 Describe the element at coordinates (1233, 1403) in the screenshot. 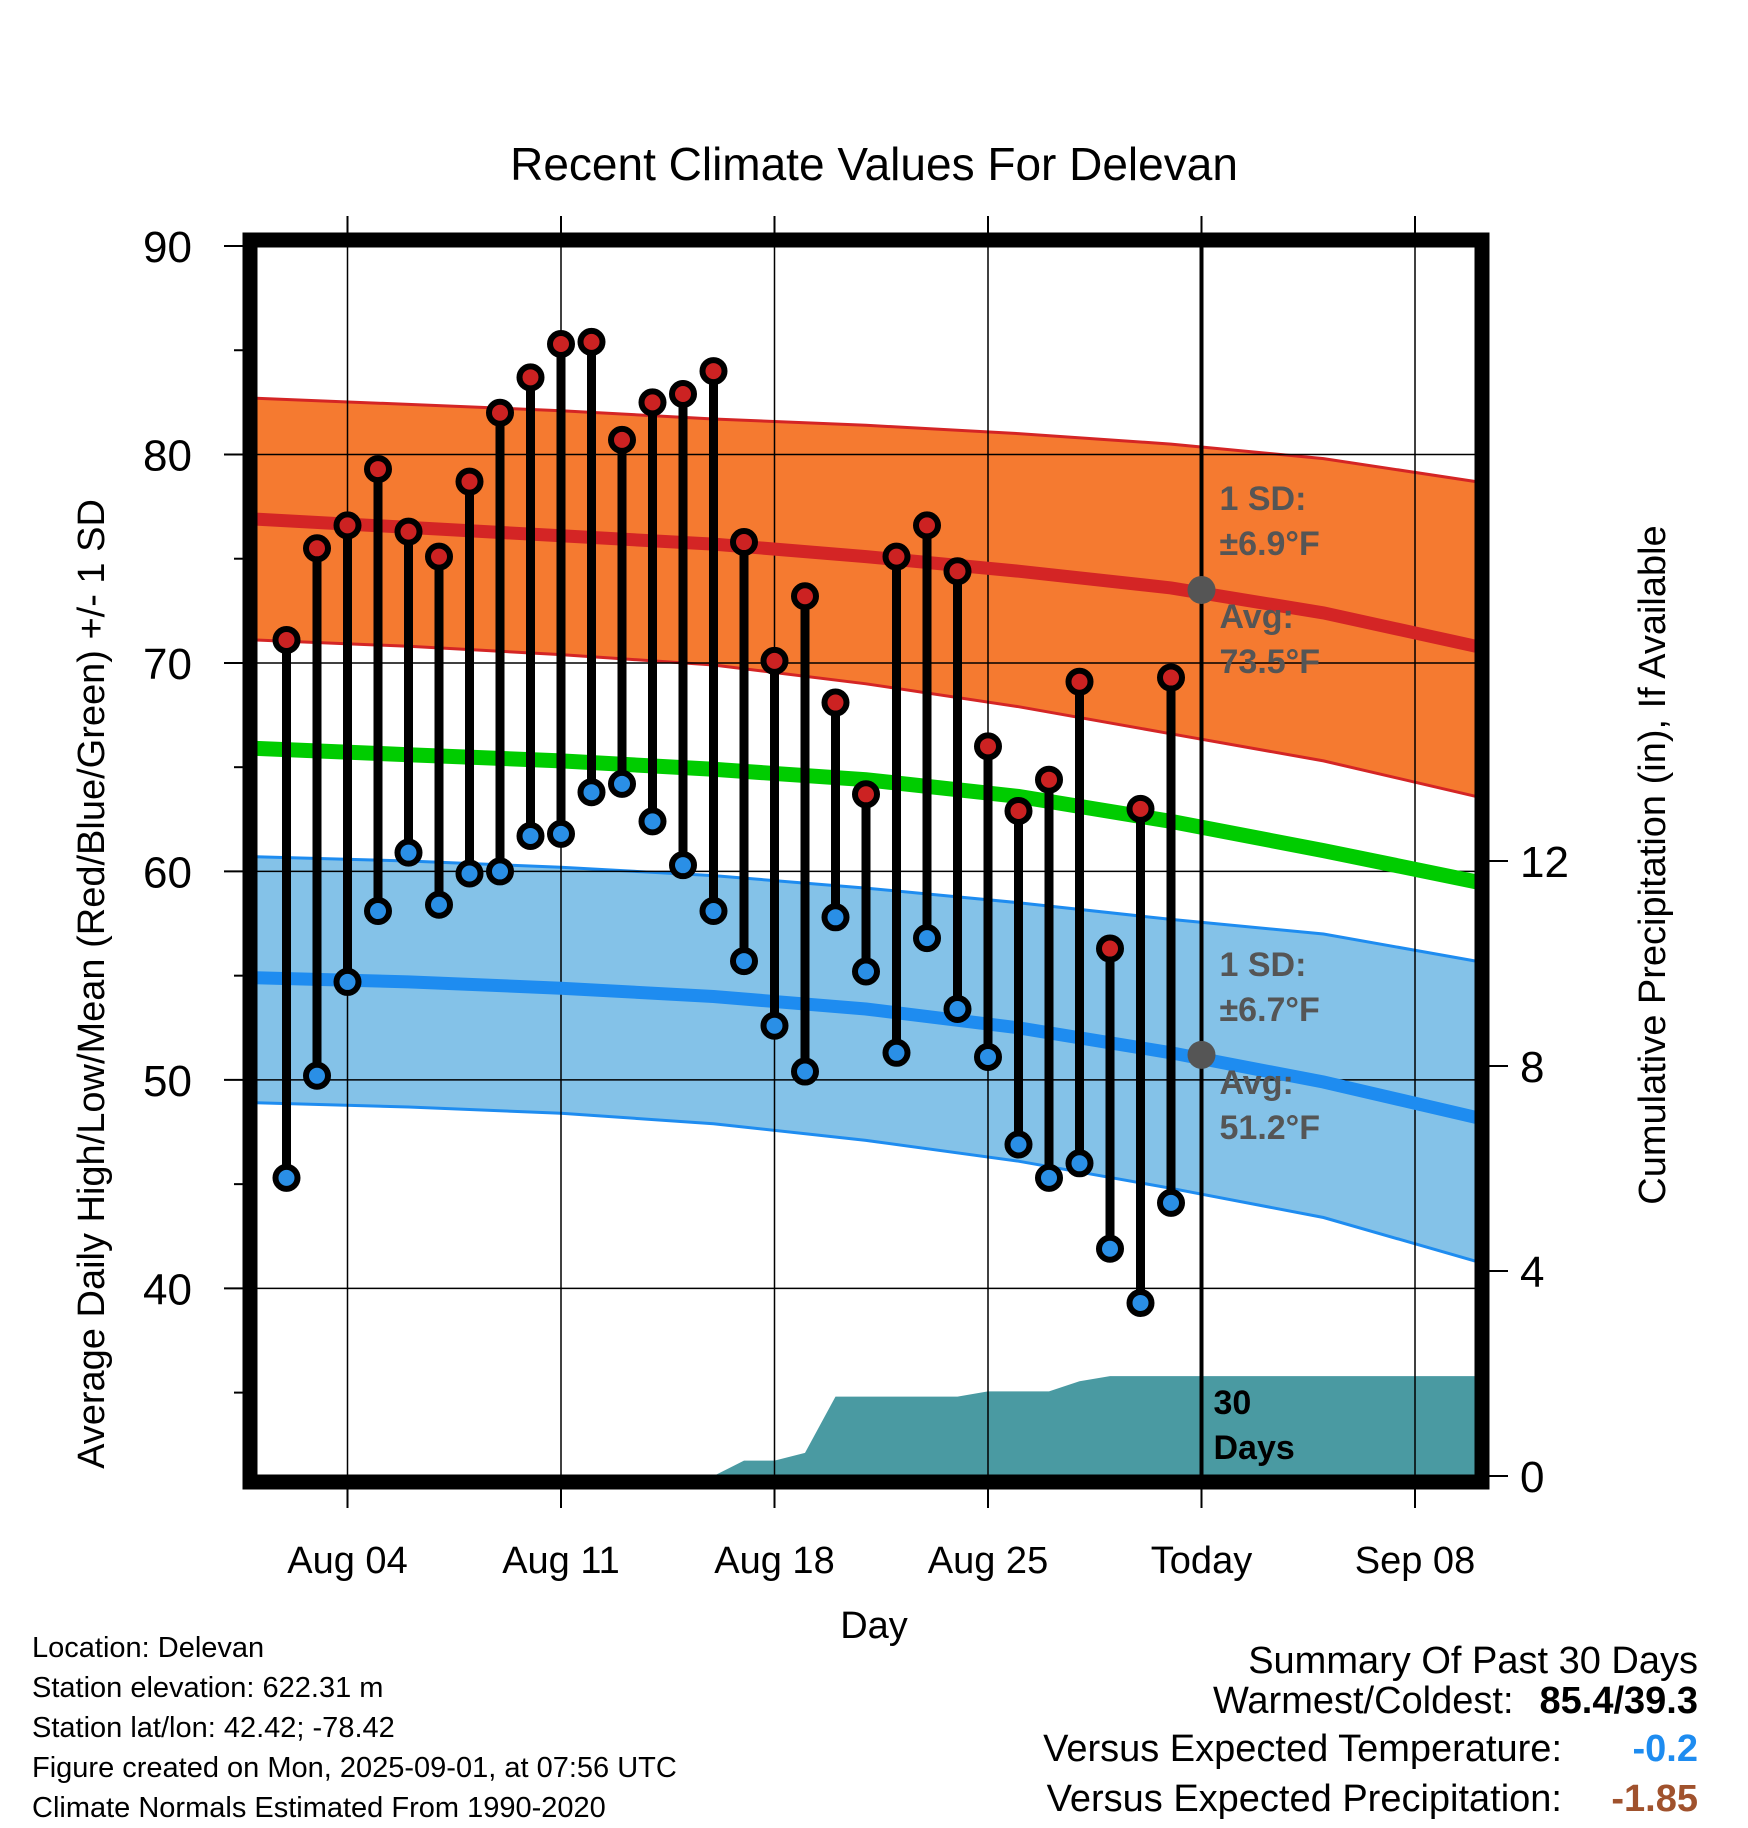

I see `precip-window-label: 30` at that location.